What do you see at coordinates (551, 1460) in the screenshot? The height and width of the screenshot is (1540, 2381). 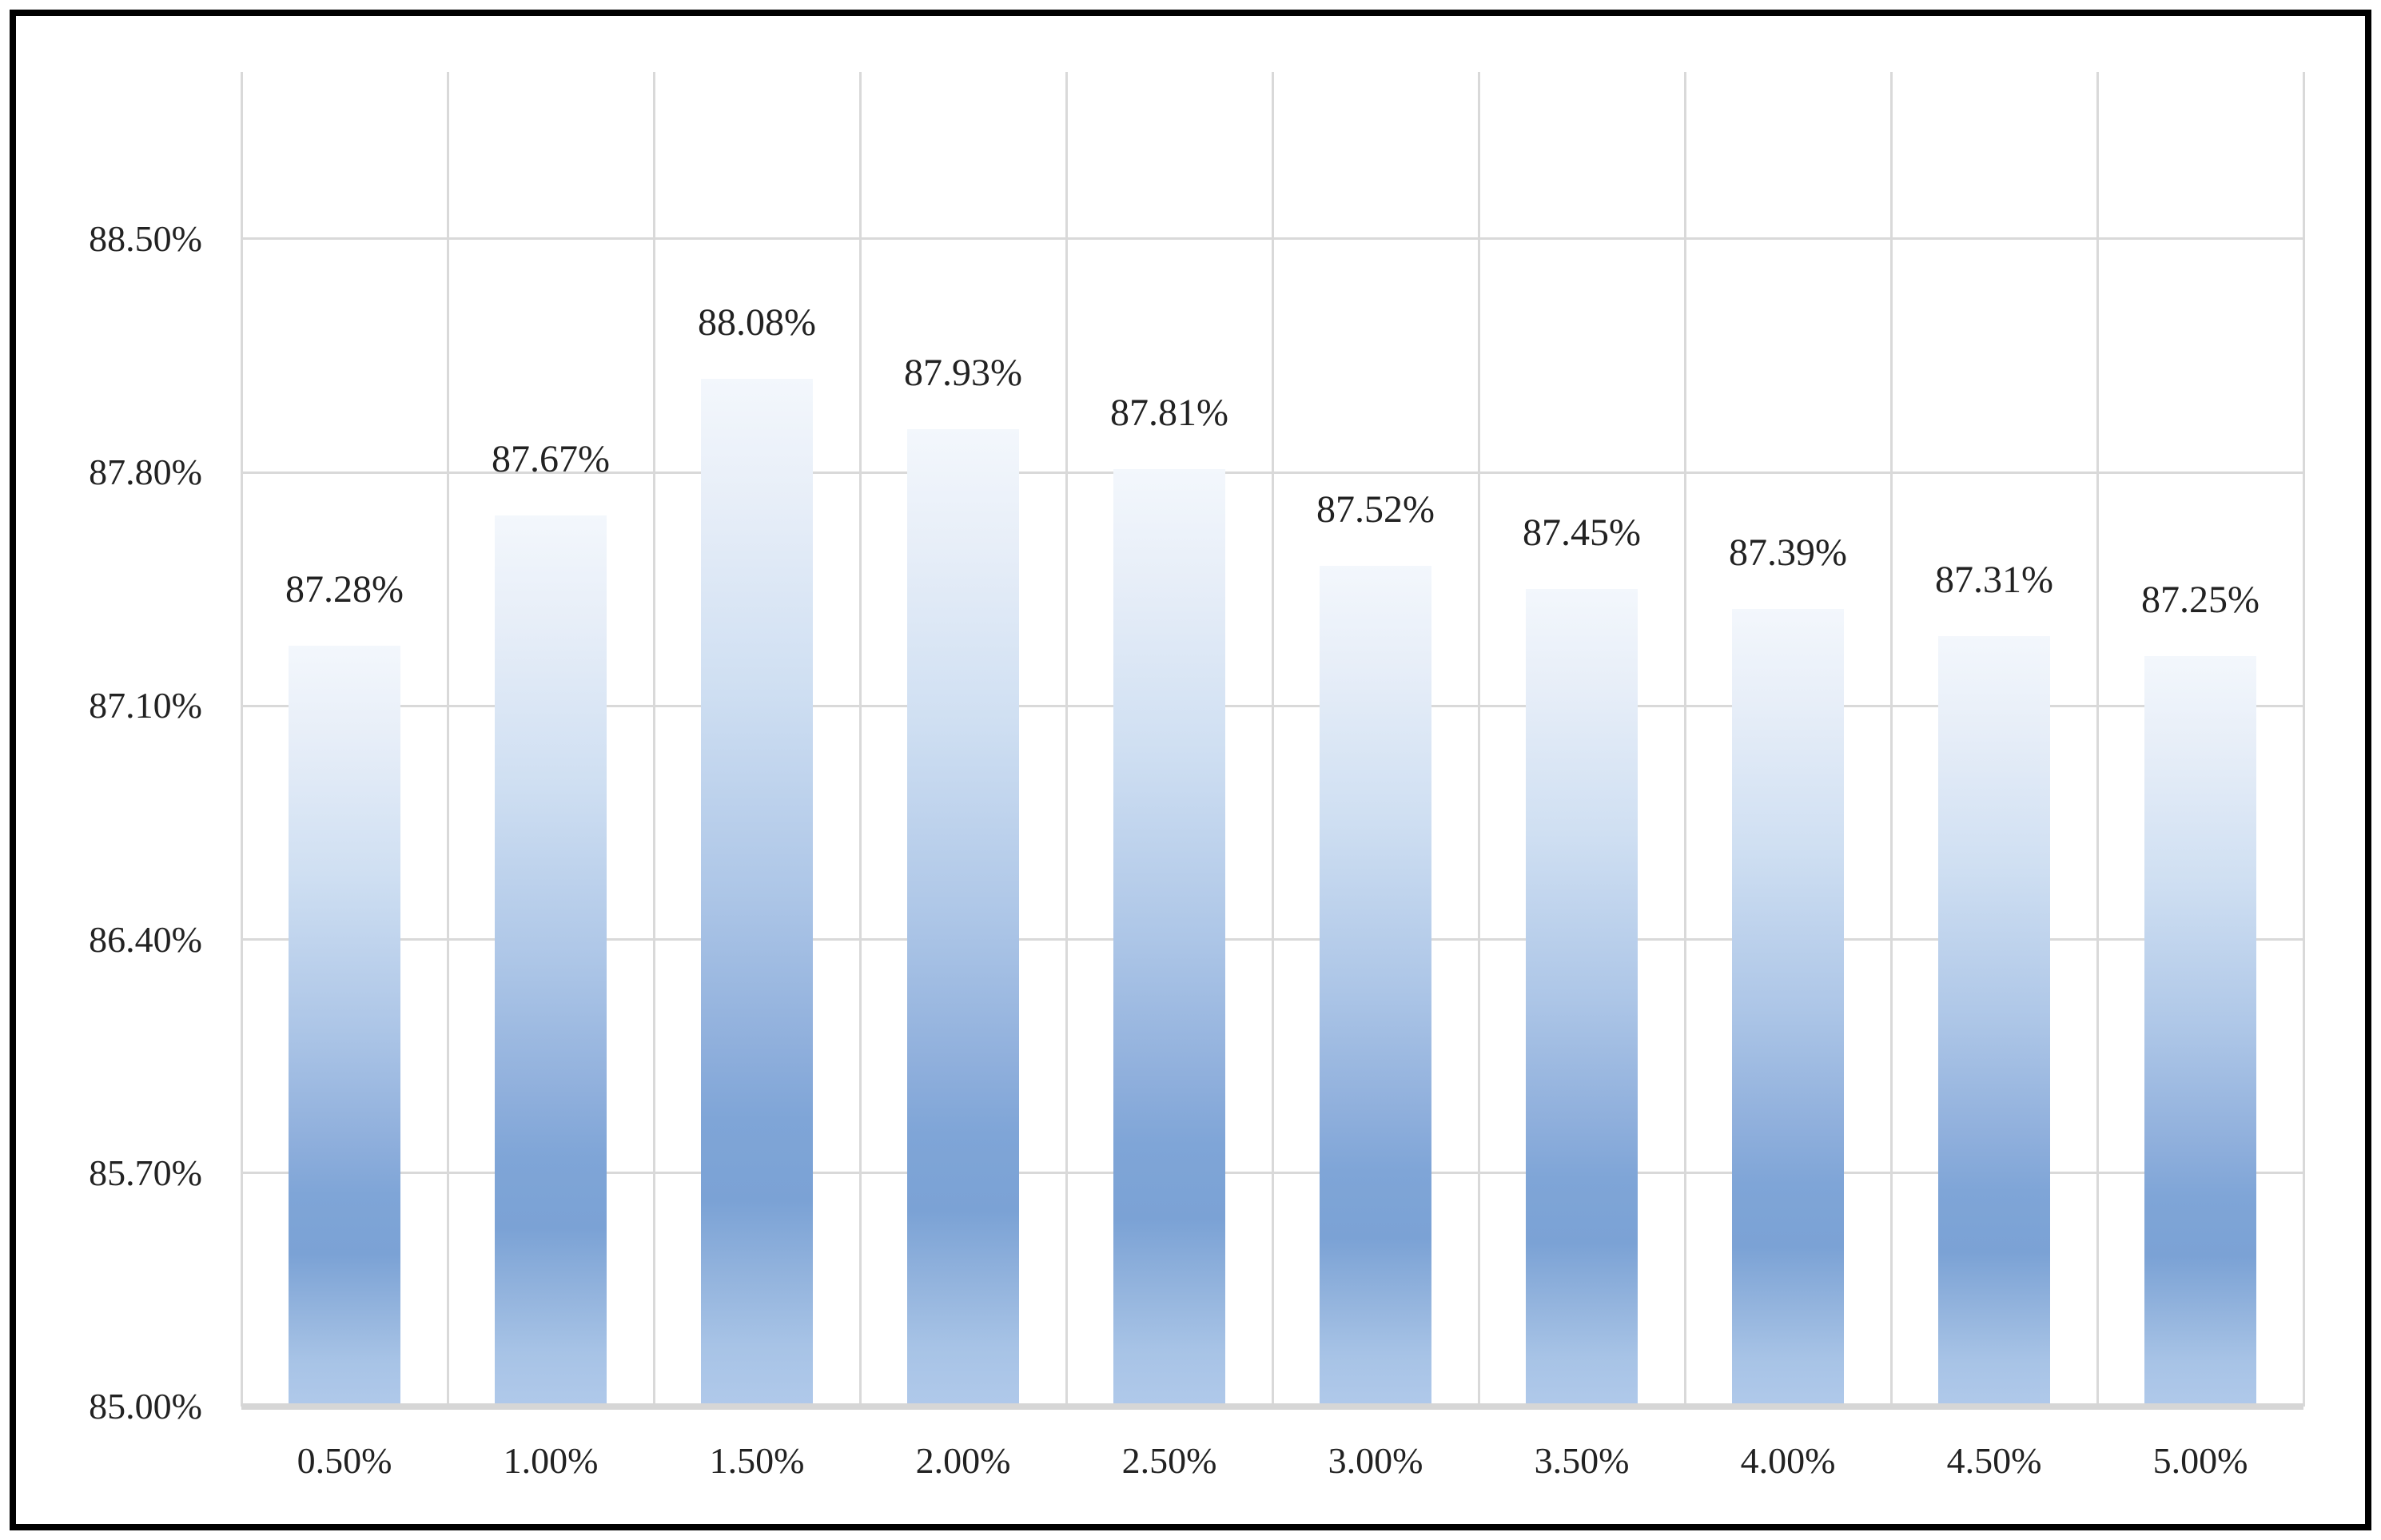 I see `x-tick-label: 1.00%` at bounding box center [551, 1460].